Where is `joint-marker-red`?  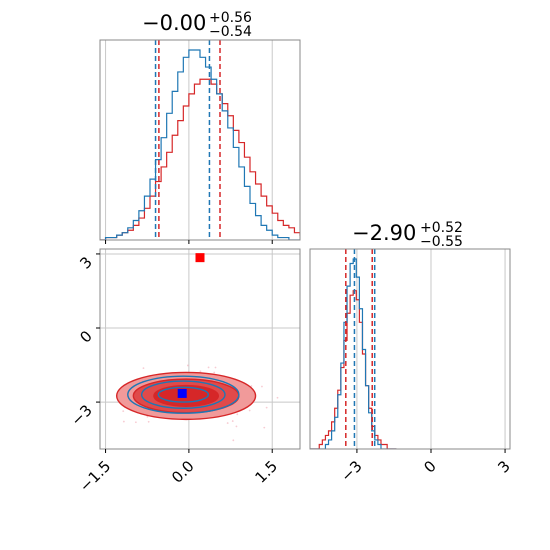
joint-marker-red is located at coordinates (200, 258).